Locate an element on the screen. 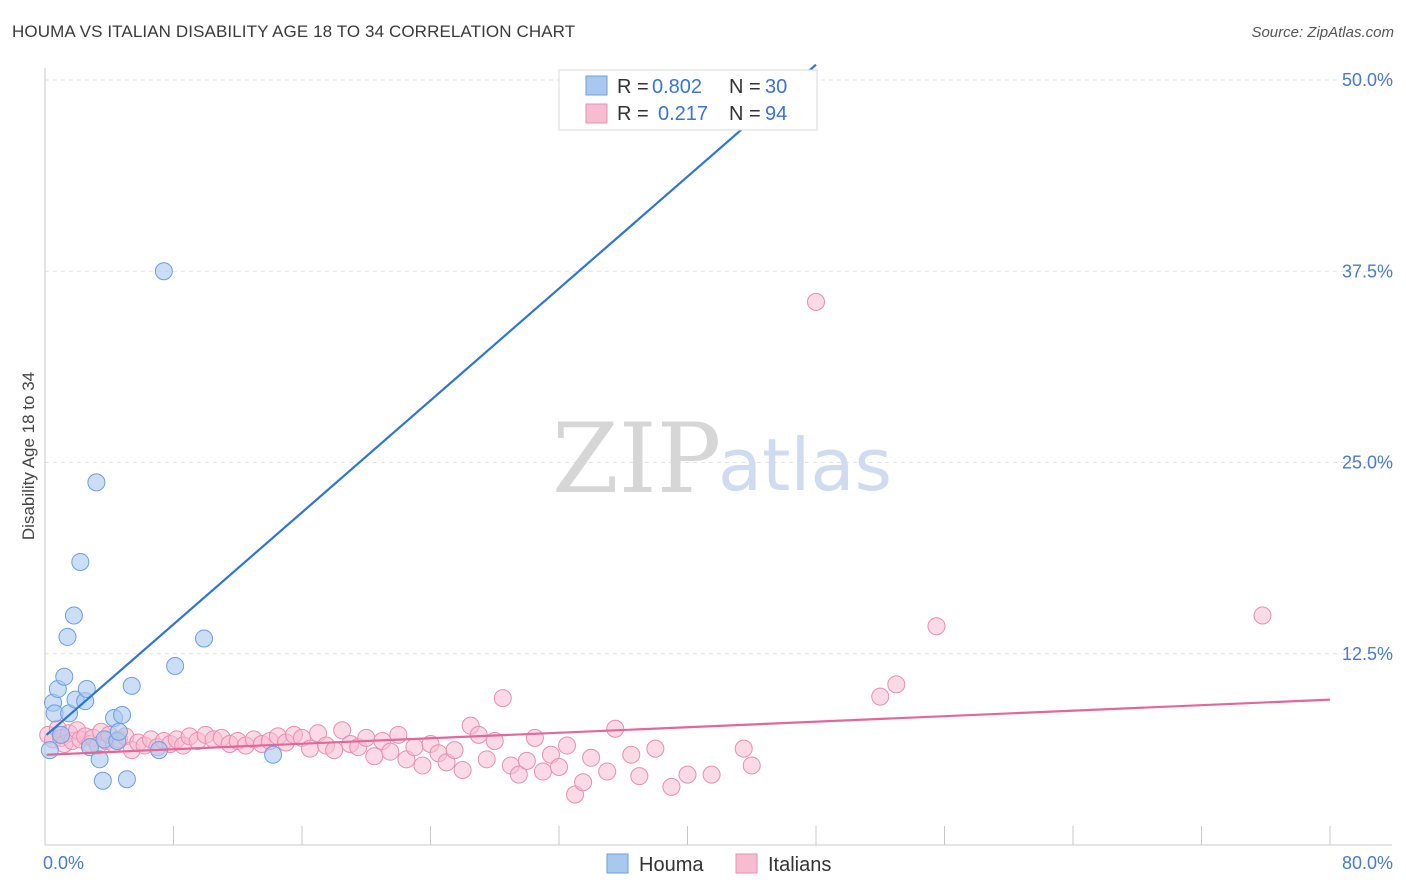 The height and width of the screenshot is (892, 1406). x-tick-labels: 0.0% 80.0% is located at coordinates (718, 863).